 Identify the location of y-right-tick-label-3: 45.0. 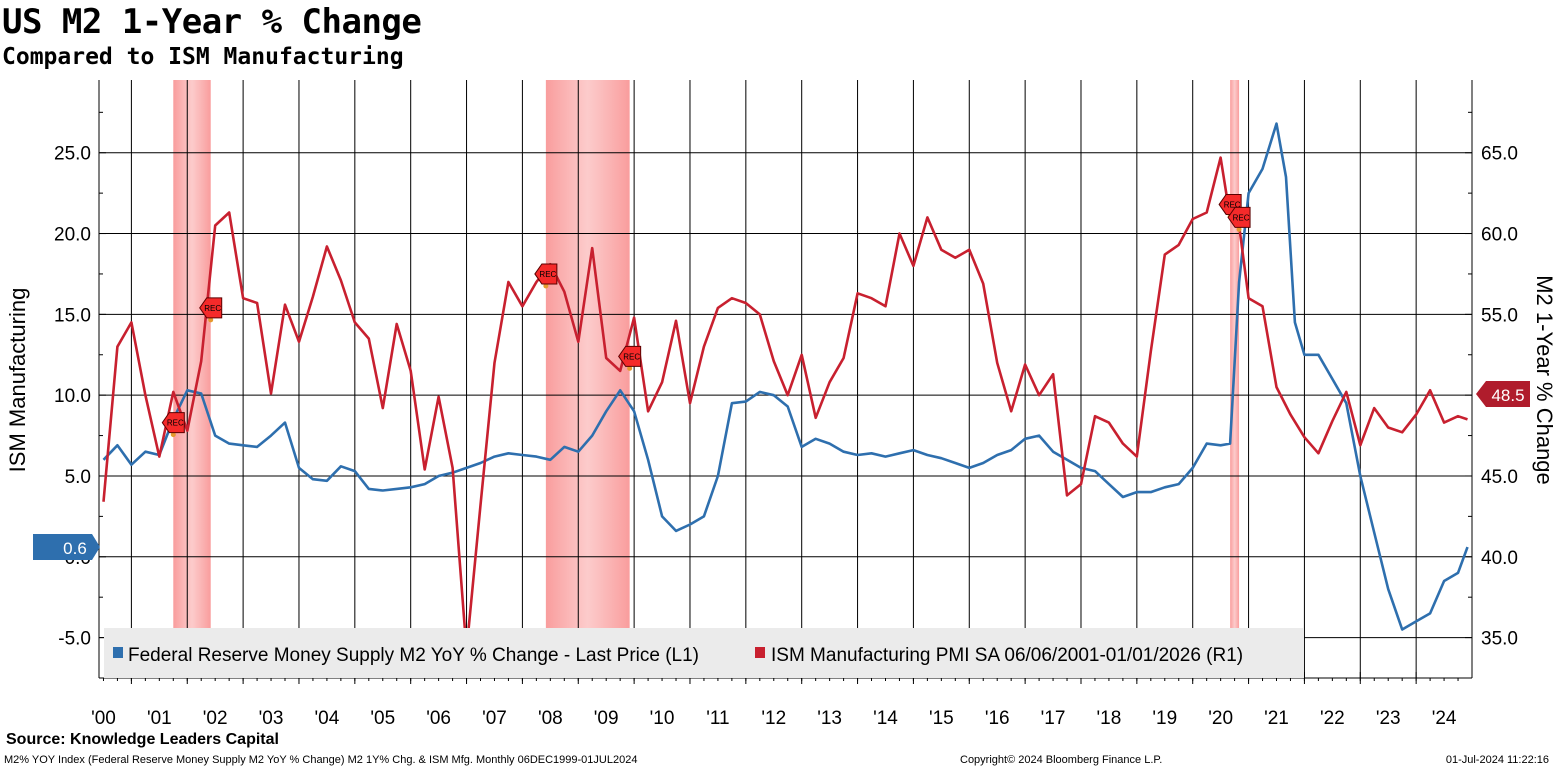
(1499, 477).